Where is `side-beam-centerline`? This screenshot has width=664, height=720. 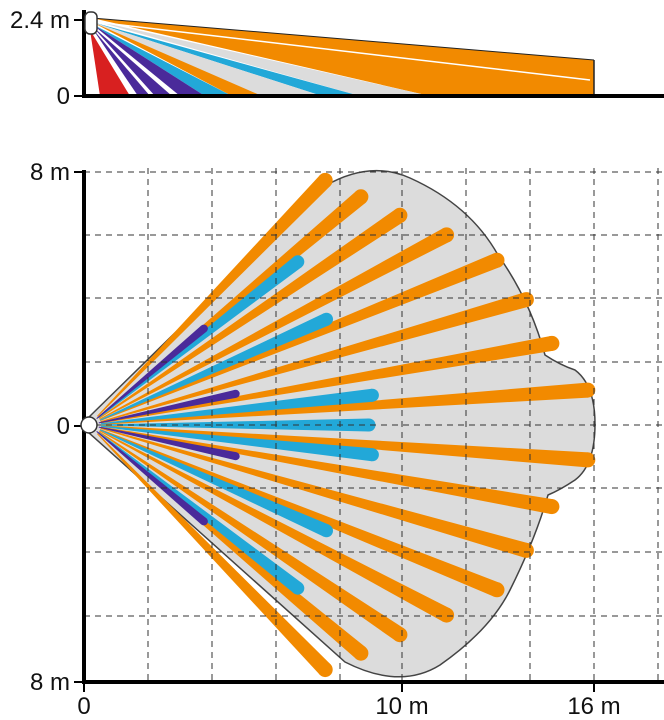
side-beam-centerline is located at coordinates (343, 51).